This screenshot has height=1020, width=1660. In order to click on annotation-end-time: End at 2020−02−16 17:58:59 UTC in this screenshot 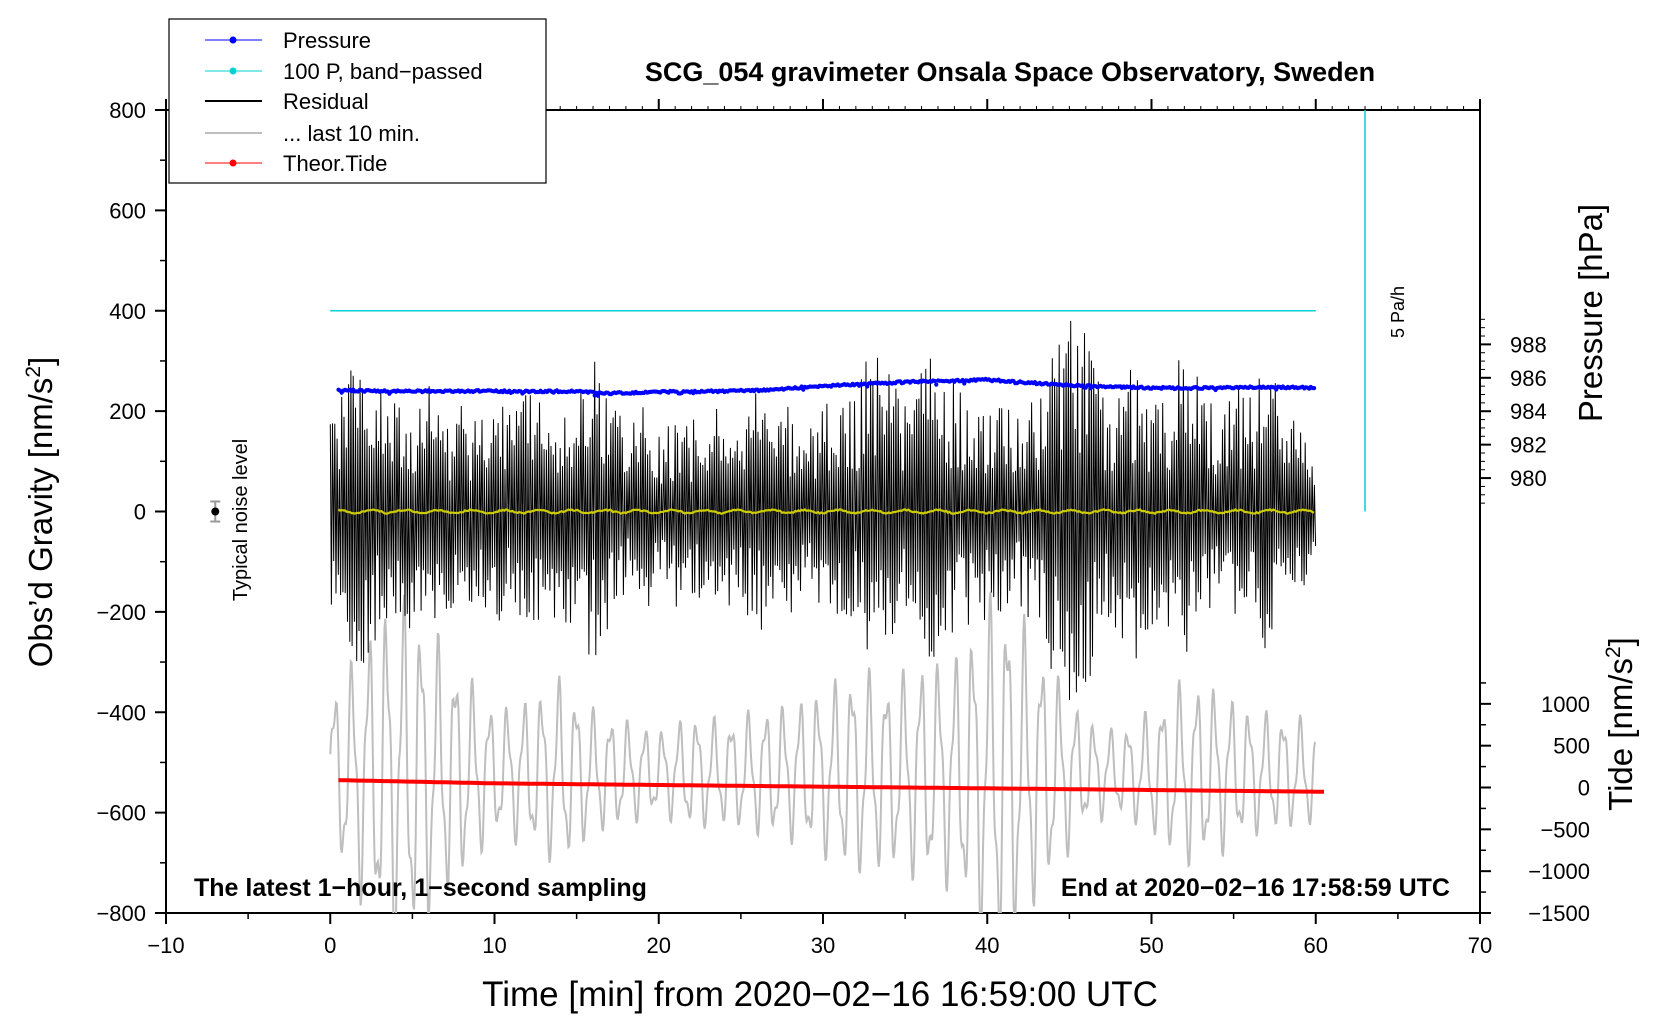, I will do `click(1255, 888)`.